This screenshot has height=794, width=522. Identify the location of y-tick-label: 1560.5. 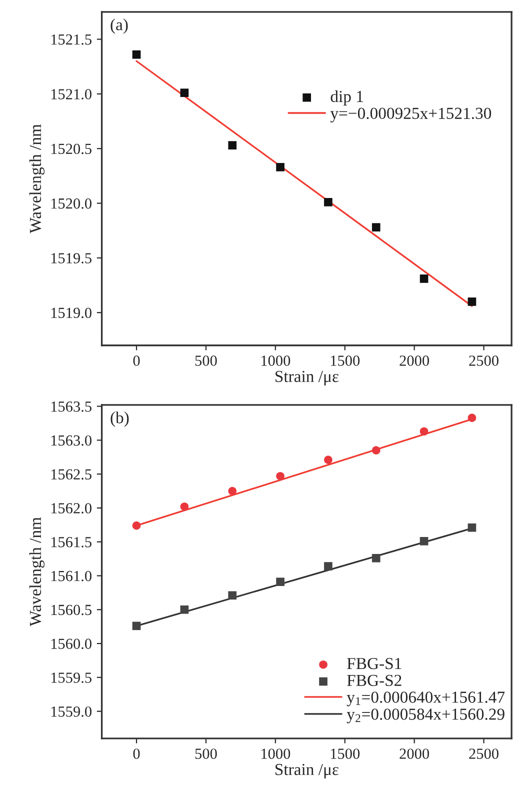
(71, 610).